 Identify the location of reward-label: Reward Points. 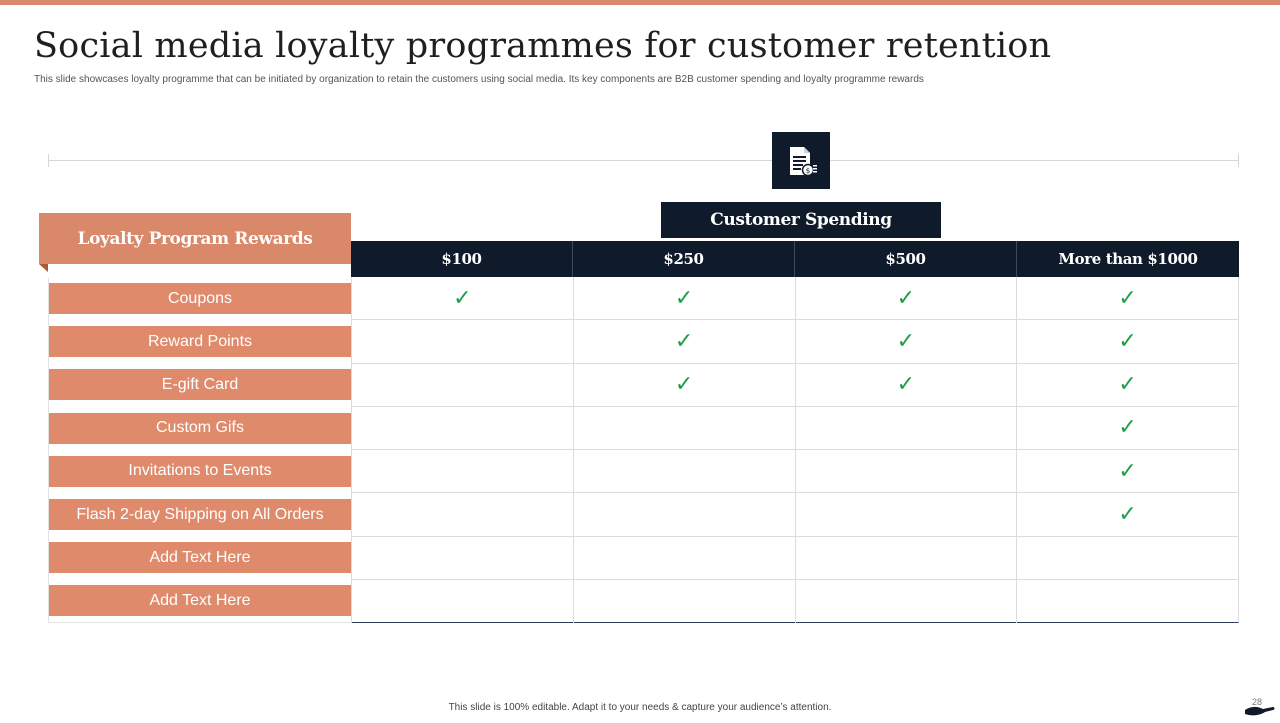
(200, 342).